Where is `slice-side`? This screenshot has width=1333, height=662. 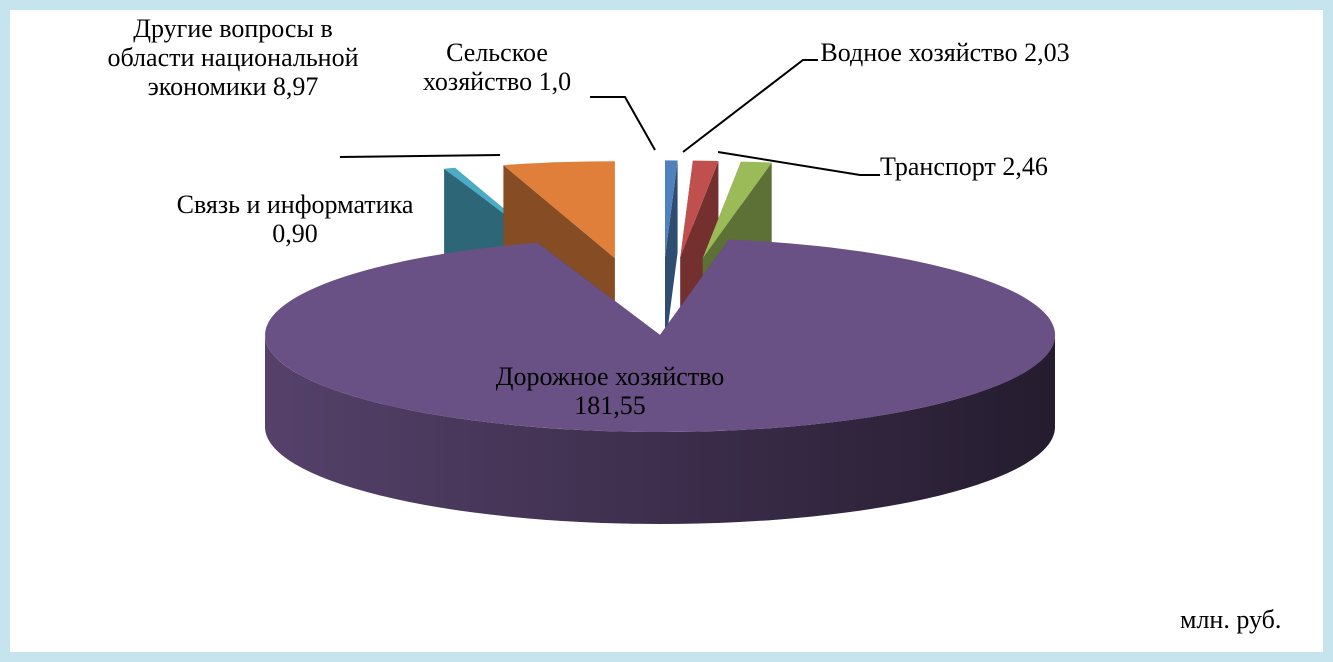
slice-side is located at coordinates (671, 255).